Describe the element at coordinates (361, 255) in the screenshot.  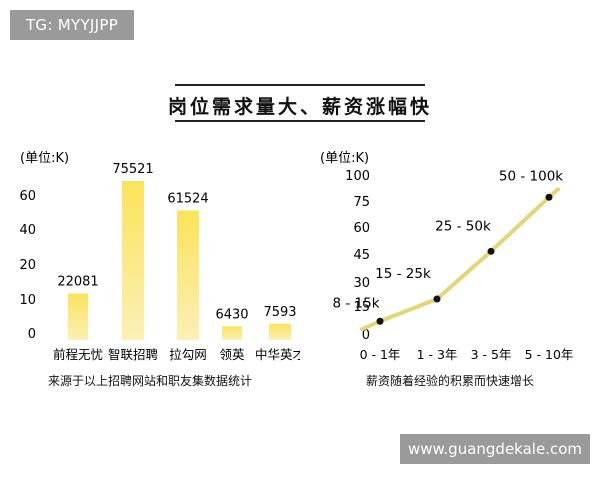
I see `line-y-tick: 45` at that location.